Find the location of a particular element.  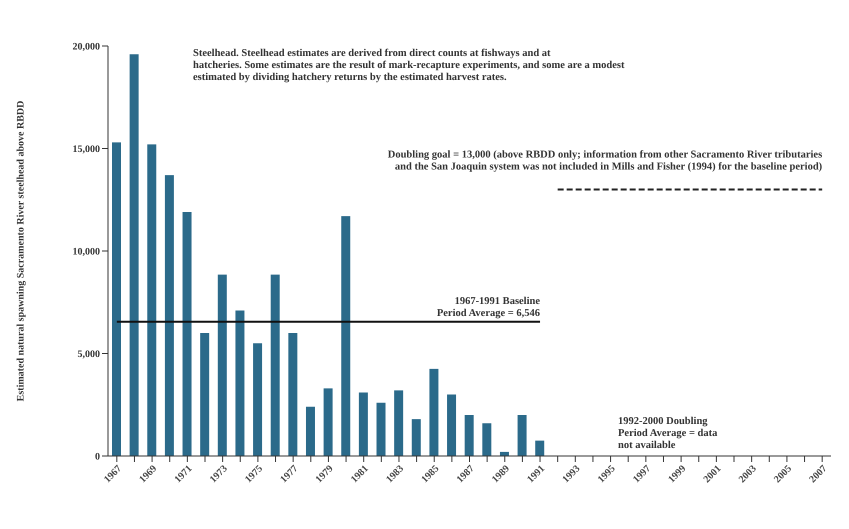

x-tick-label: 1969 is located at coordinates (148, 474).